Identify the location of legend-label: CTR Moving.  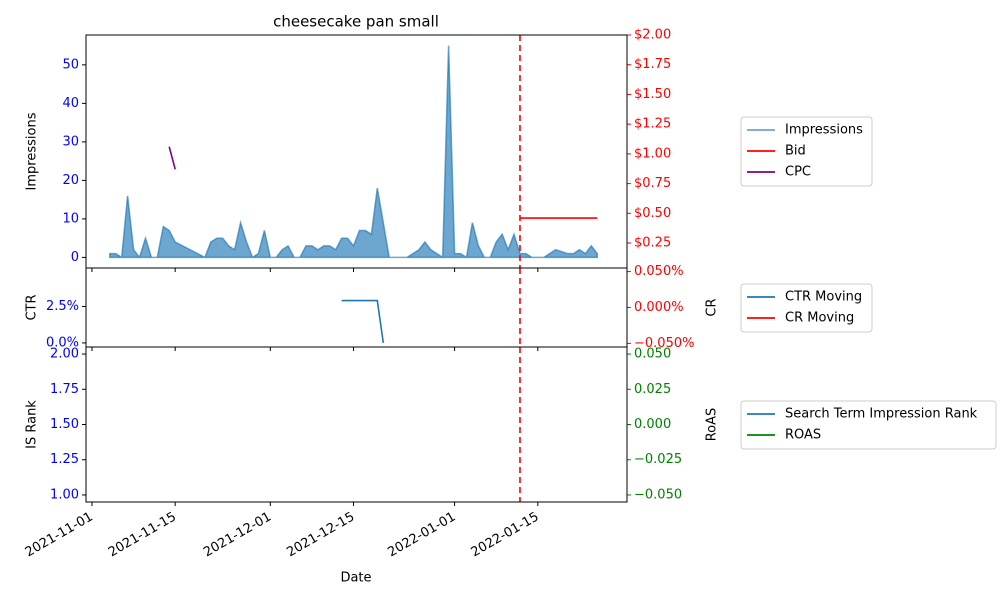
(823, 297).